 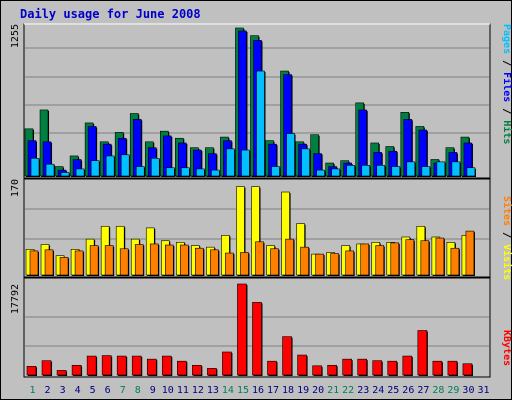 What do you see at coordinates (506, 132) in the screenshot?
I see `legend-hits: Hits` at bounding box center [506, 132].